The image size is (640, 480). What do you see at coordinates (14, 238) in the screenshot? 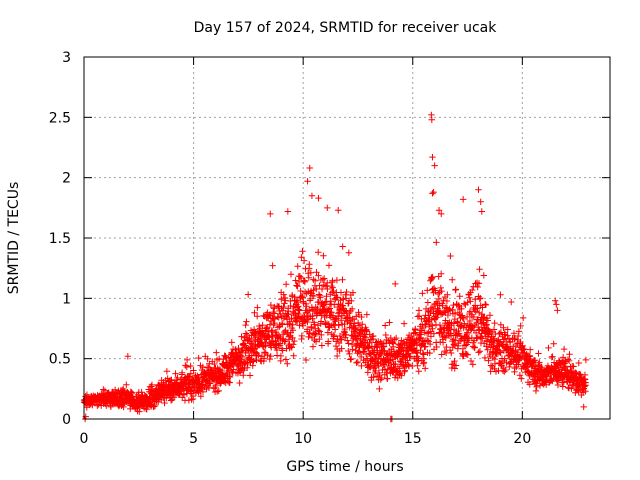
I see `y-axis-label: SRMTID / TECUs` at bounding box center [14, 238].